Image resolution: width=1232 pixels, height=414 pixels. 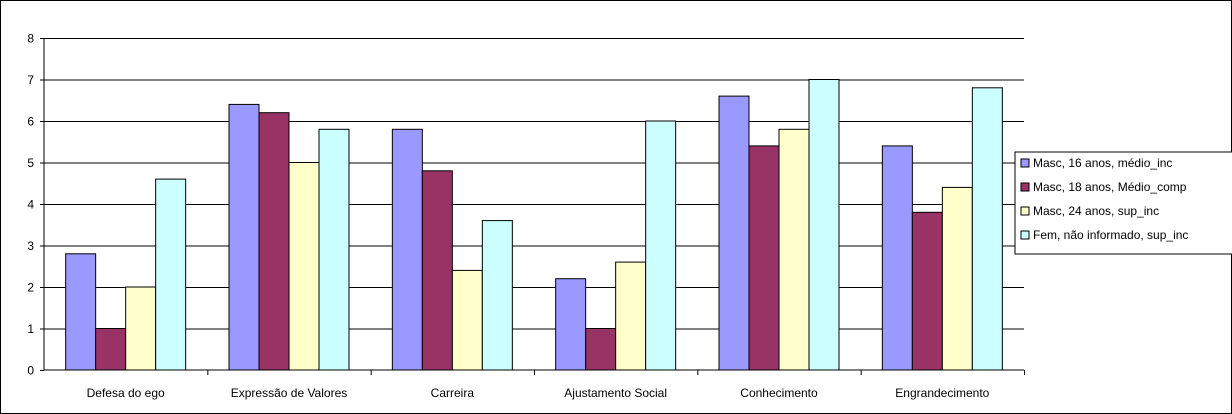 I want to click on x-tick-label: Defesa do ego, so click(x=126, y=393).